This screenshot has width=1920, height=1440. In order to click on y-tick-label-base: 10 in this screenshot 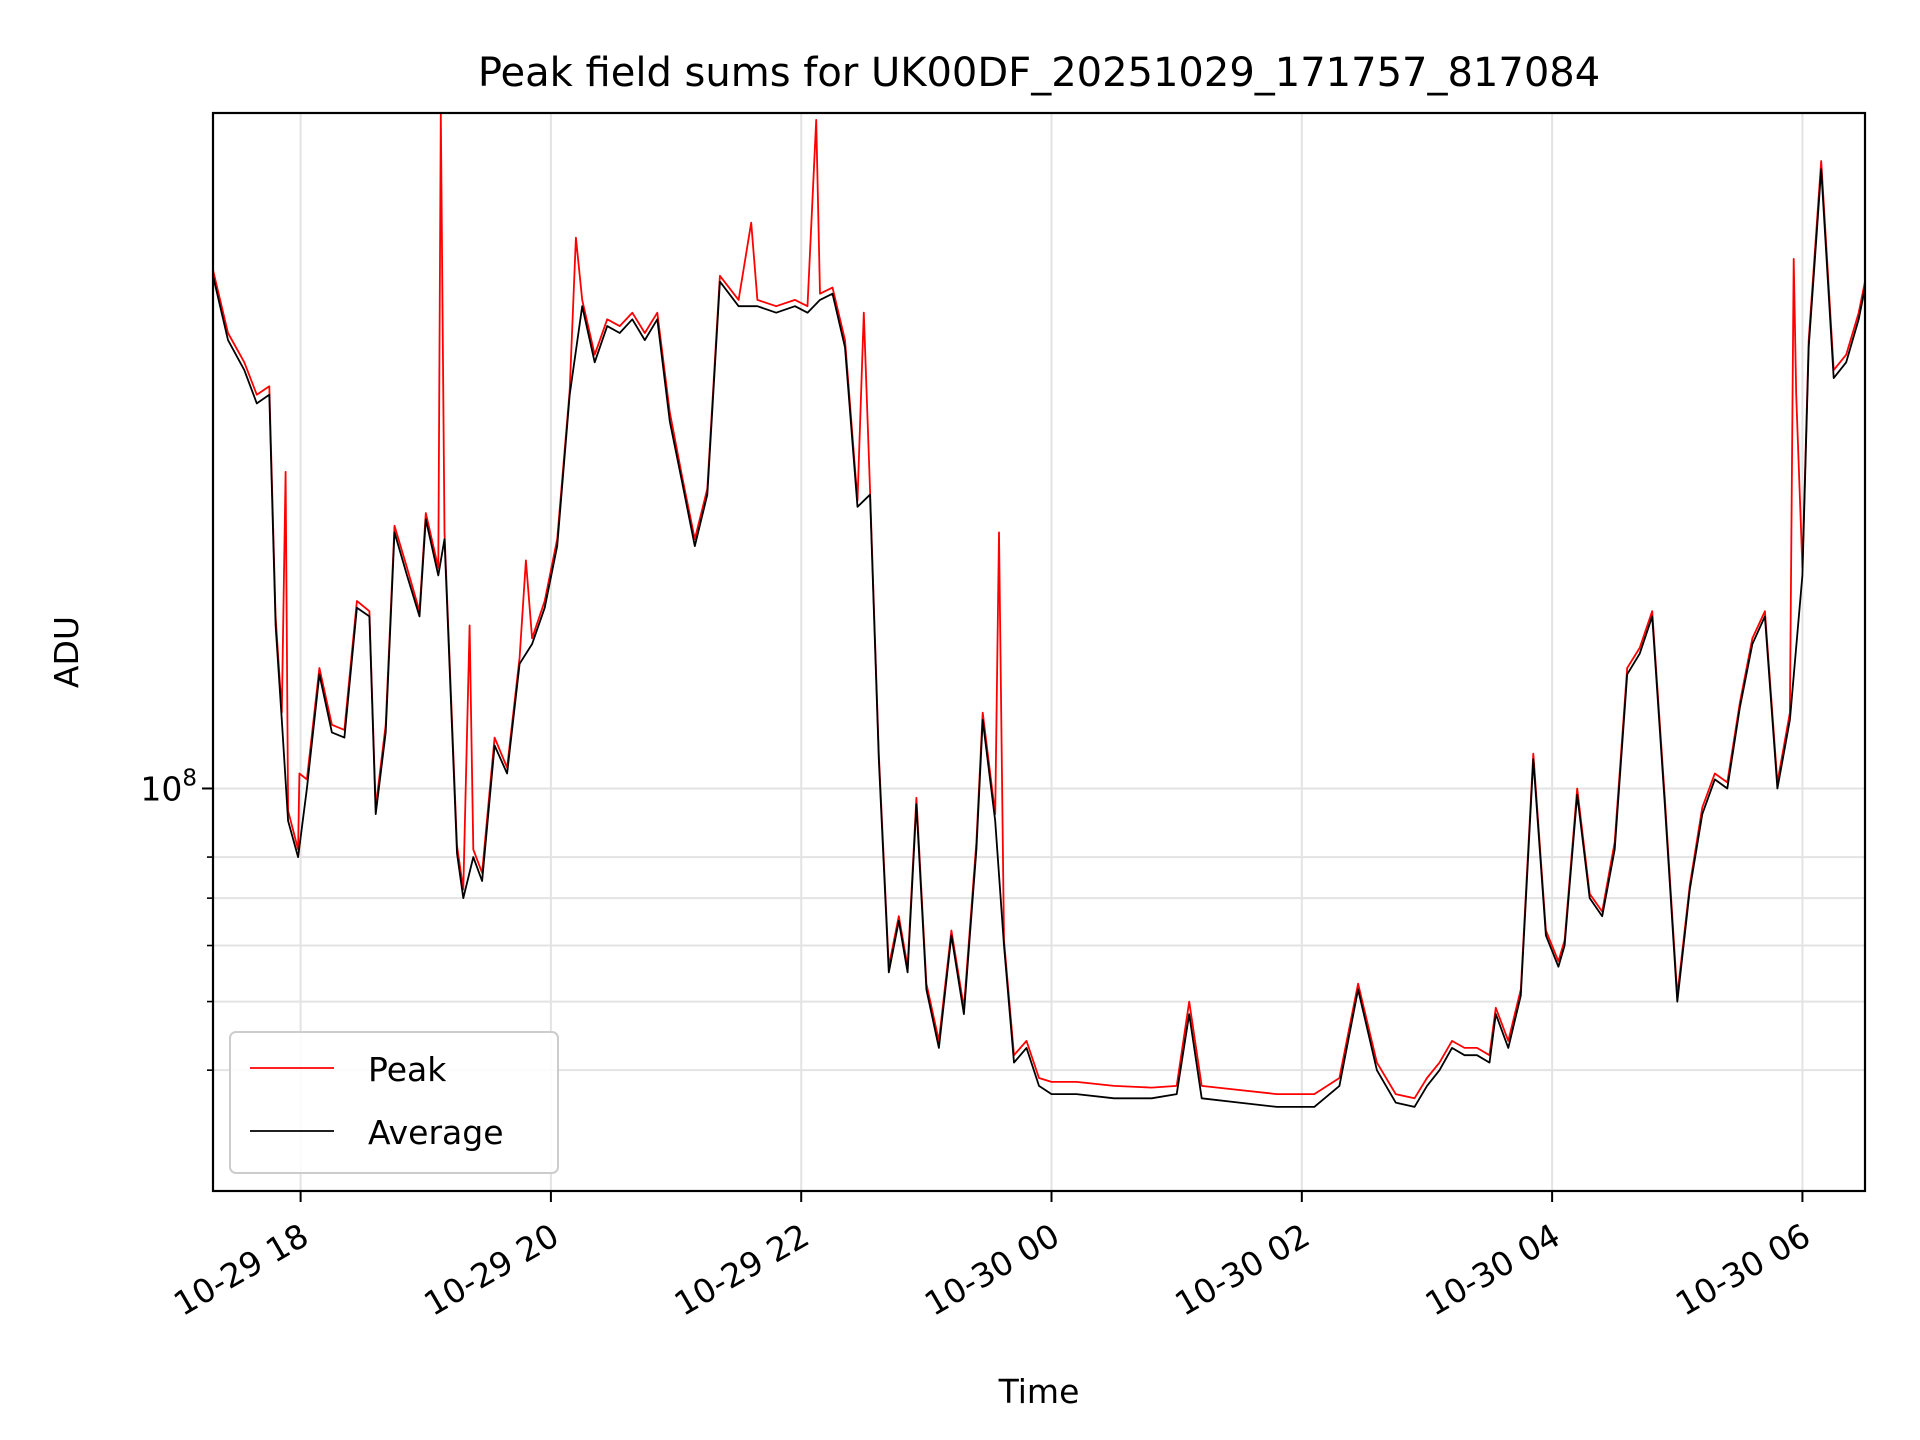, I will do `click(161, 788)`.